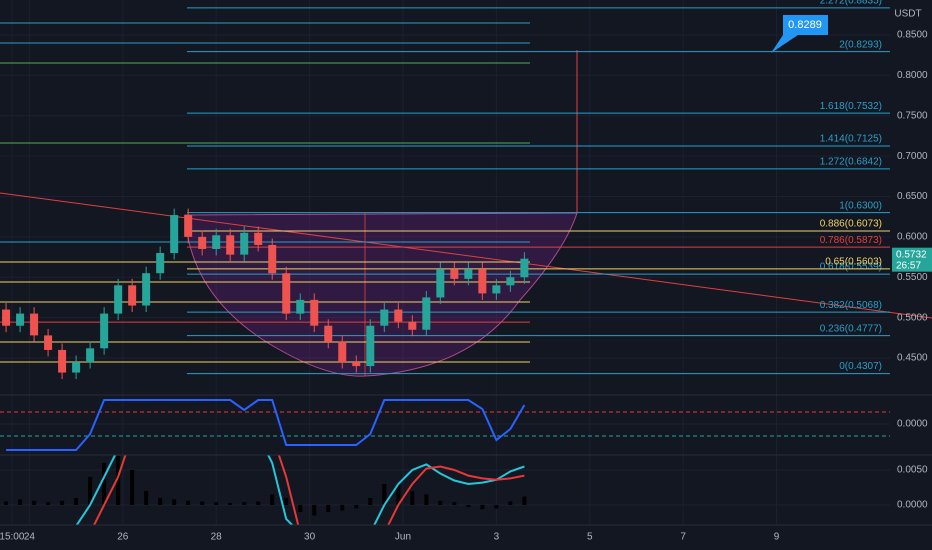  I want to click on x-tick-label: Jun, so click(403, 537).